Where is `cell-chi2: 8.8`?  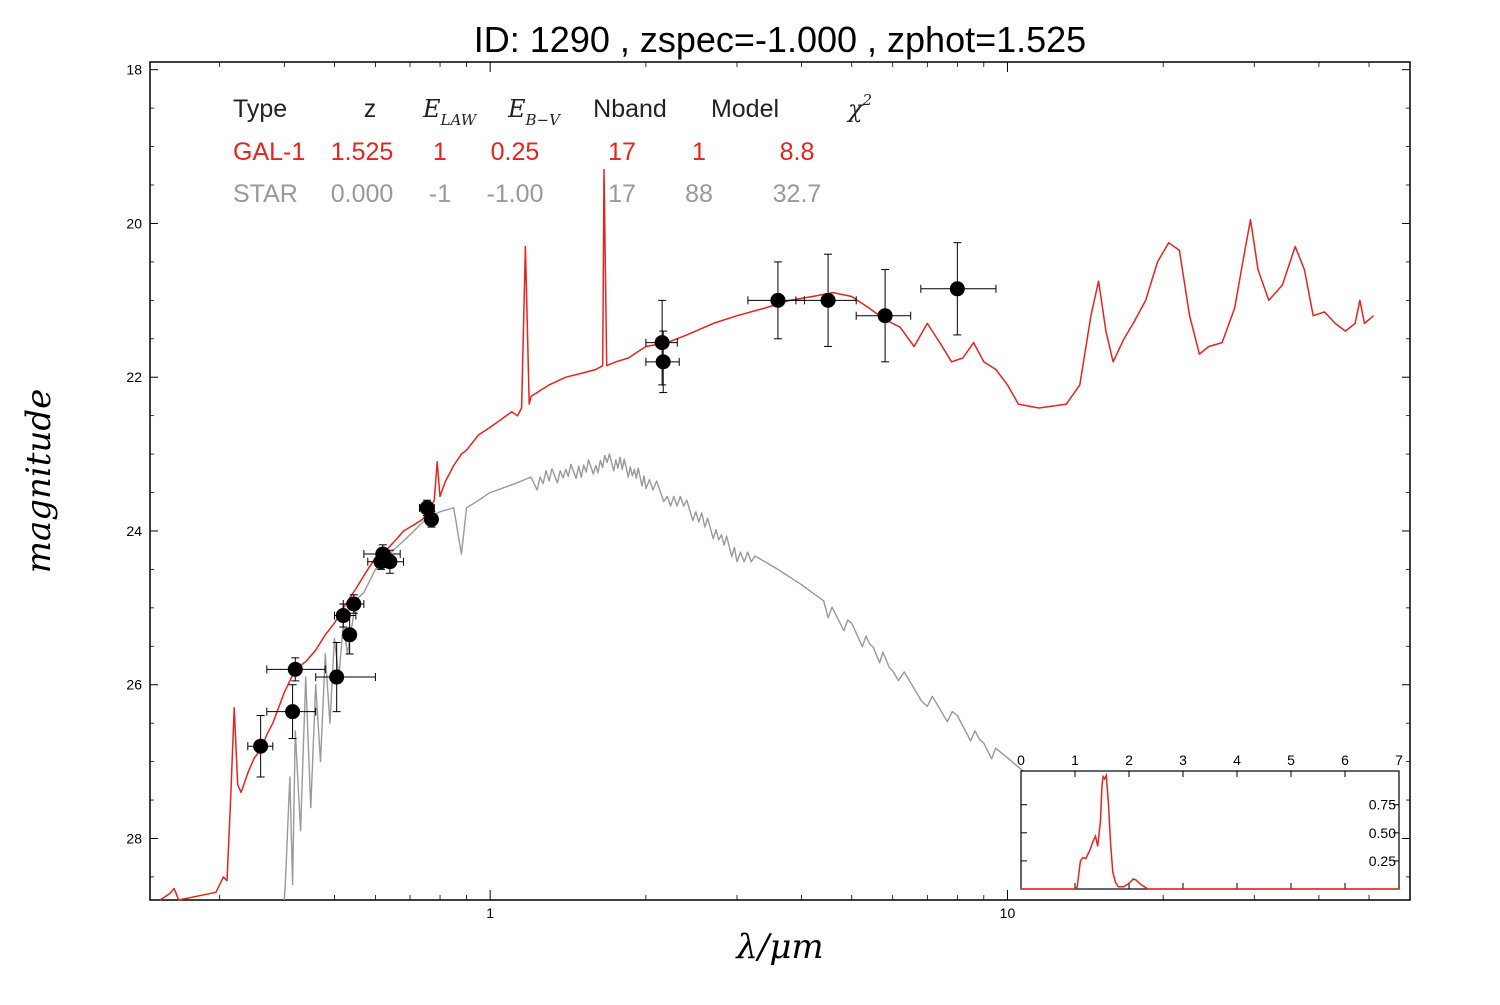 cell-chi2: 8.8 is located at coordinates (797, 152).